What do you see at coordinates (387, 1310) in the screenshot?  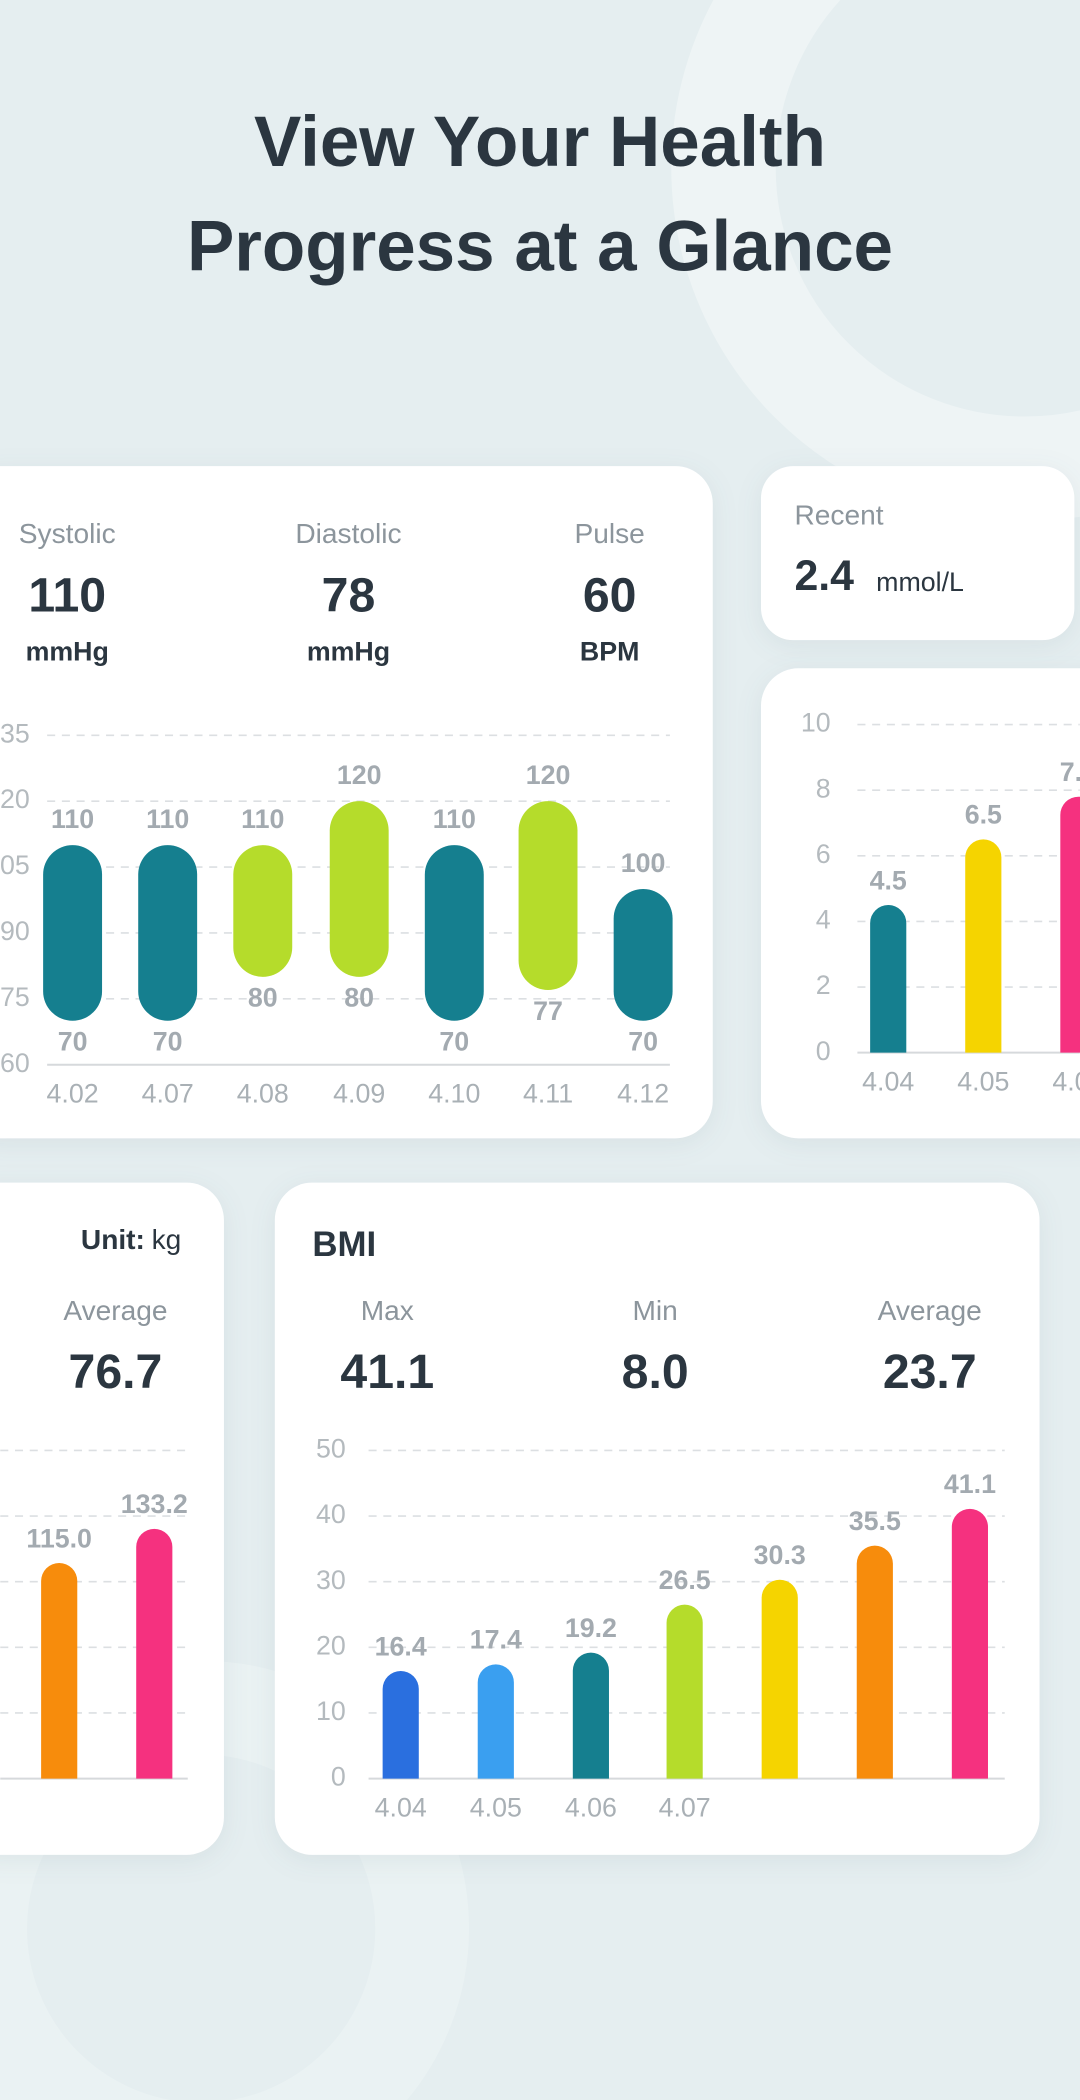 I see `stat-label: Max` at bounding box center [387, 1310].